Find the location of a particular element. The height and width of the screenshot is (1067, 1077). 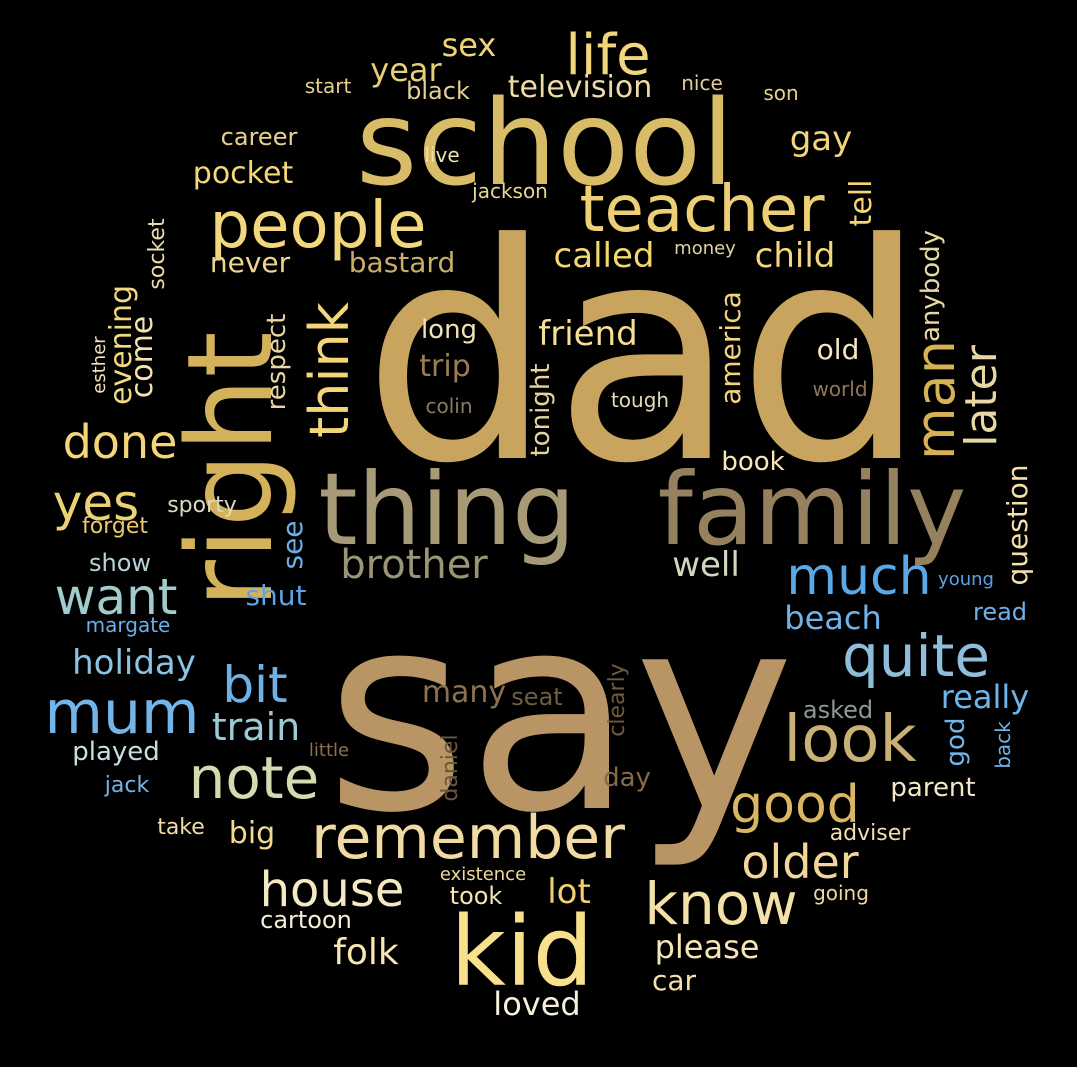

word-took: took is located at coordinates (476, 896).